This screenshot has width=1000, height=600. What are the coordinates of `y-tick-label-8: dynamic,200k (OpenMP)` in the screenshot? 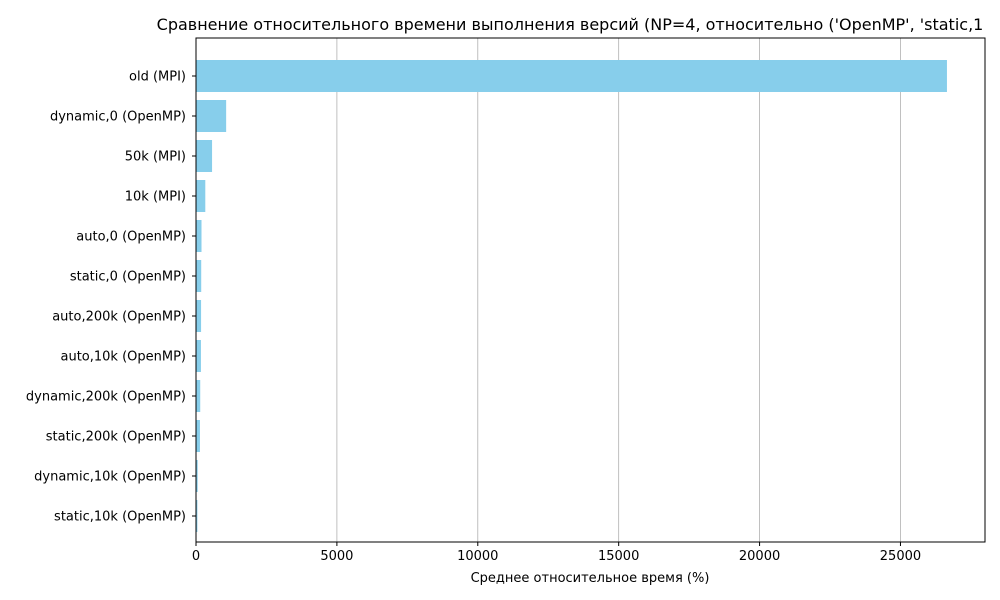 It's located at (106, 397).